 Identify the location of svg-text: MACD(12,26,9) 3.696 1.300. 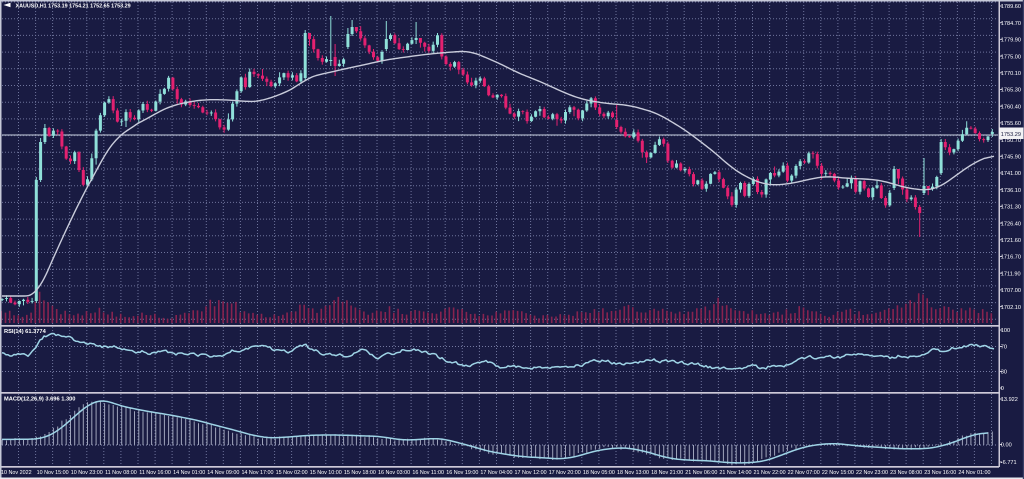
(39, 400).